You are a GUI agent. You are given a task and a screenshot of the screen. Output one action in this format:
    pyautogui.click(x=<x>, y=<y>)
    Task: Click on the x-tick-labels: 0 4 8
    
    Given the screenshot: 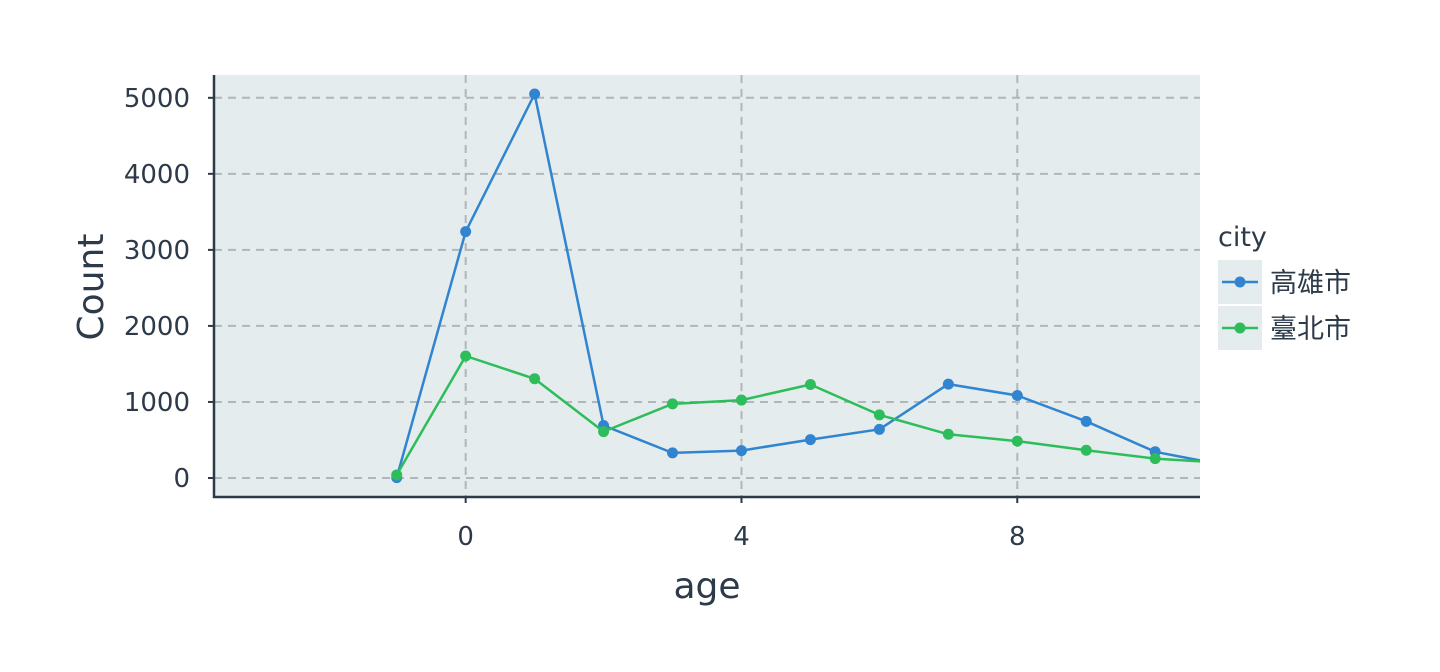 What is the action you would take?
    pyautogui.click(x=741, y=524)
    